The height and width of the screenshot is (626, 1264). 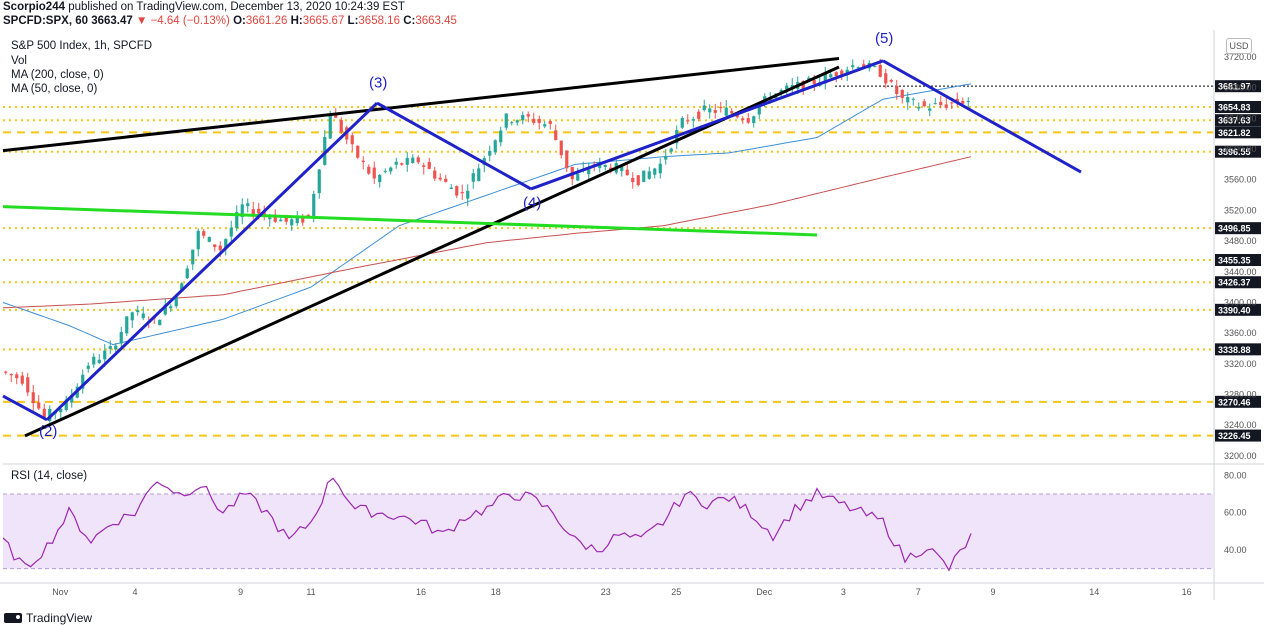 What do you see at coordinates (190, 21) in the screenshot?
I see `price-change: −4.64 (−0.13%)` at bounding box center [190, 21].